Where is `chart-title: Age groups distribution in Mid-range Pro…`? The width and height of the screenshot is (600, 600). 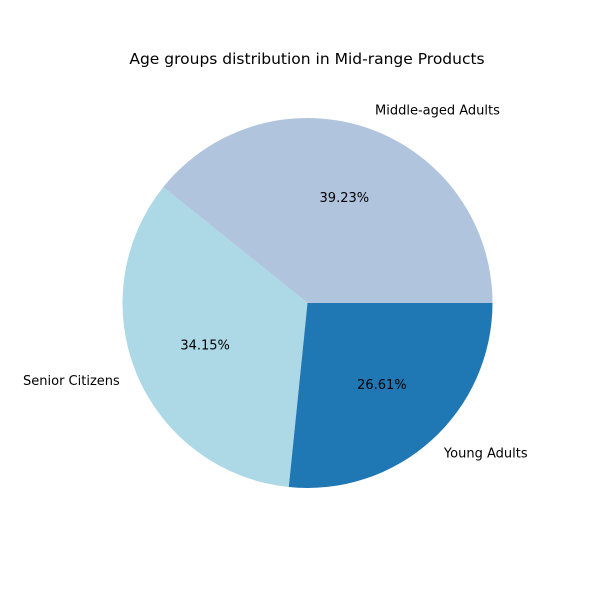 chart-title: Age groups distribution in Mid-range Pro… is located at coordinates (306, 59).